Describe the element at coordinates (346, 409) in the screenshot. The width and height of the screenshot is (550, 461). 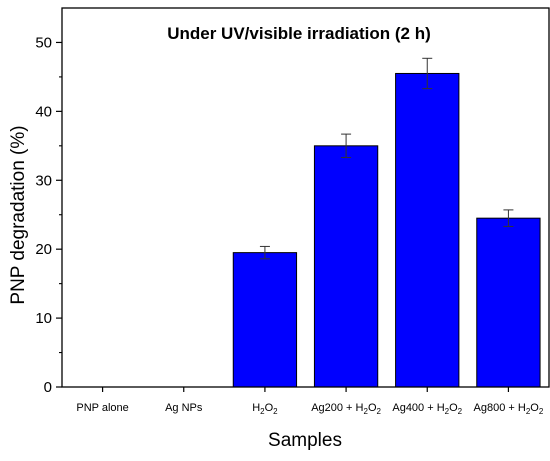
I see `x-tick-label: Ag200 + H2O2` at that location.